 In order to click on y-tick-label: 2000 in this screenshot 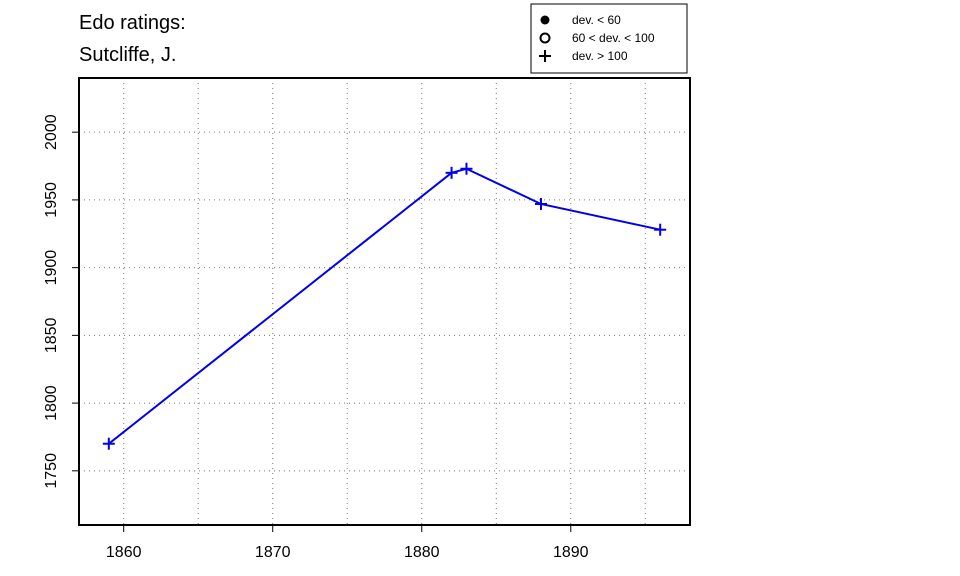, I will do `click(51, 132)`.